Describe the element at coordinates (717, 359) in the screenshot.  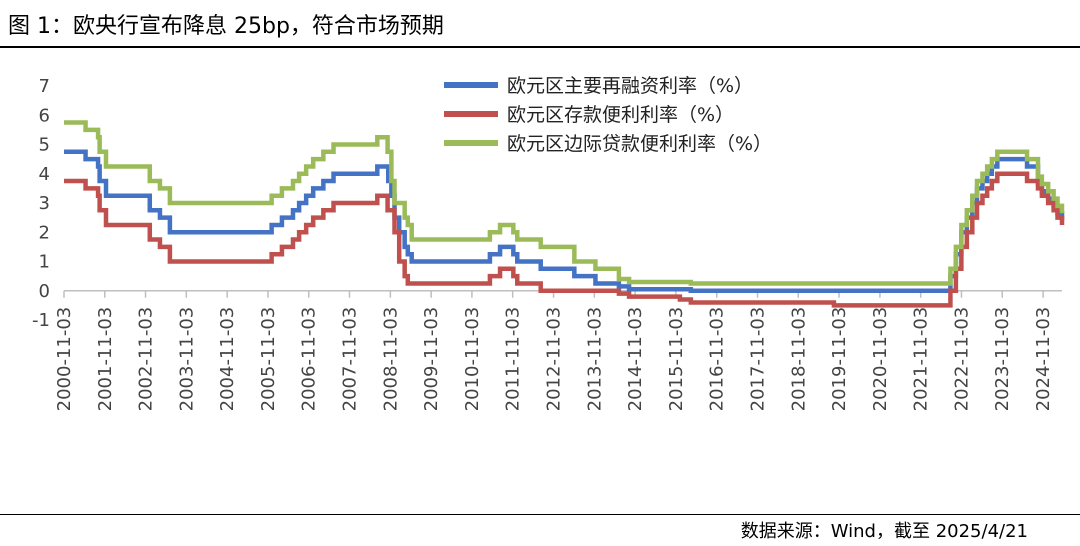
I see `x-tick-label: 2016-11-03` at that location.